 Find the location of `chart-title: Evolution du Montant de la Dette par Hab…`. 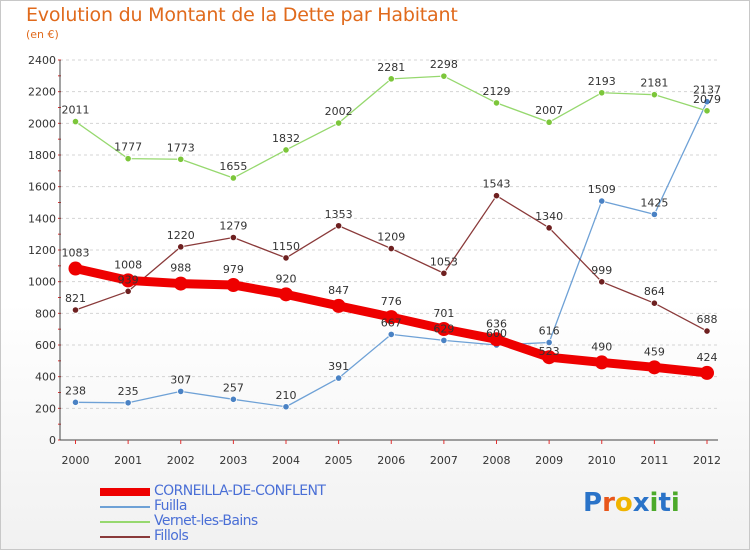

chart-title: Evolution du Montant de la Dette par Hab… is located at coordinates (242, 15).